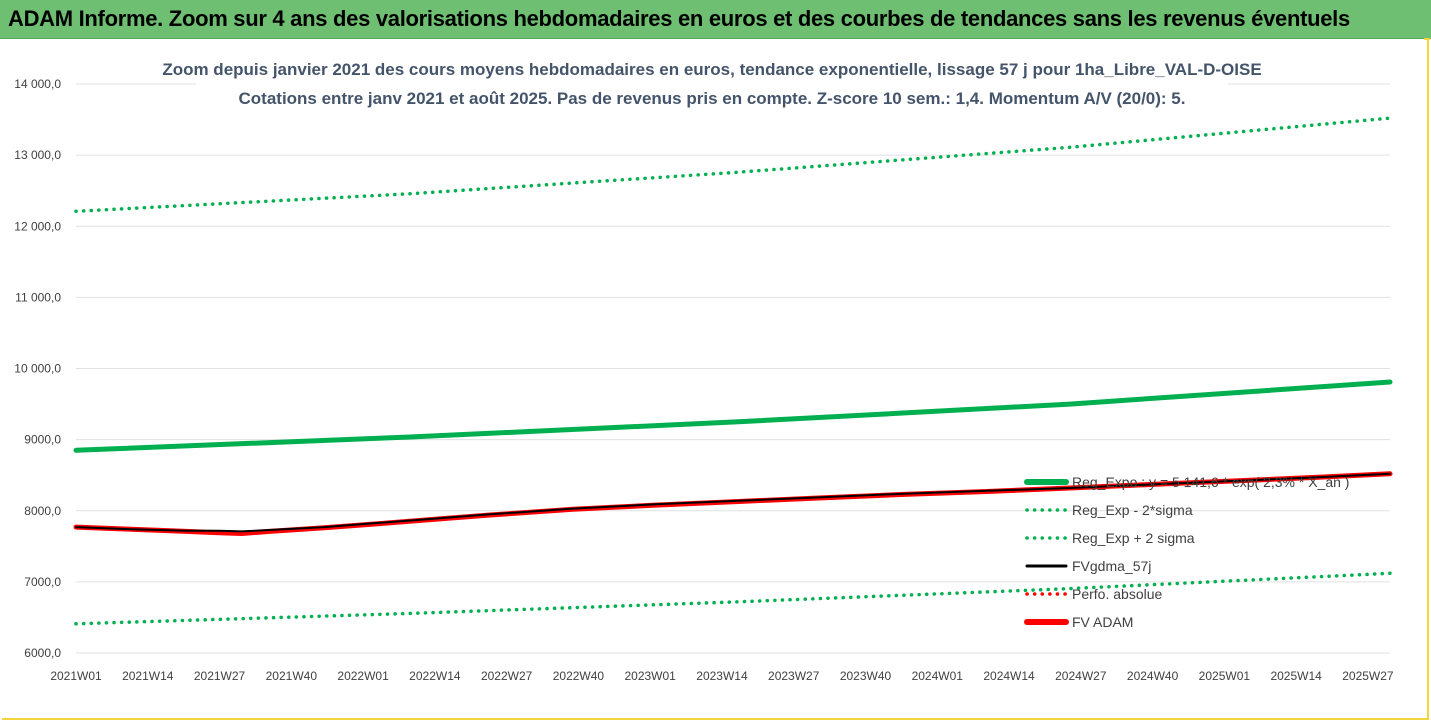 The width and height of the screenshot is (1431, 720). Describe the element at coordinates (1133, 538) in the screenshot. I see `legend-label-2: Reg_Exp + 2 sigma` at that location.